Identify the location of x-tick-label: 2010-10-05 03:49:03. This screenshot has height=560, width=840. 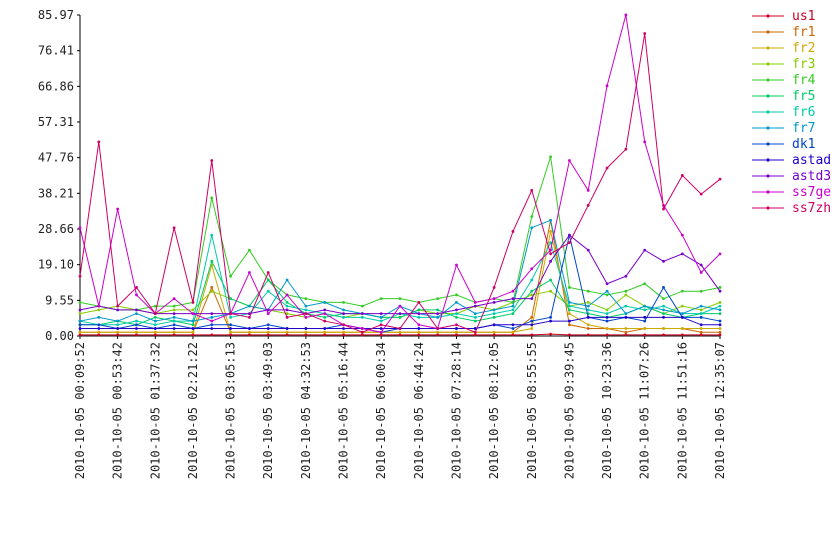
(268, 410).